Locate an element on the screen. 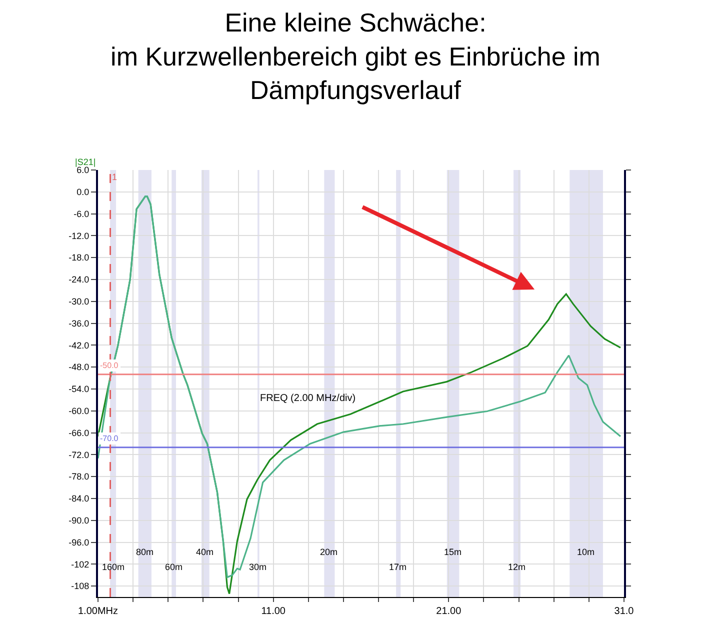  y-tick-label: -72.0 is located at coordinates (79, 455).